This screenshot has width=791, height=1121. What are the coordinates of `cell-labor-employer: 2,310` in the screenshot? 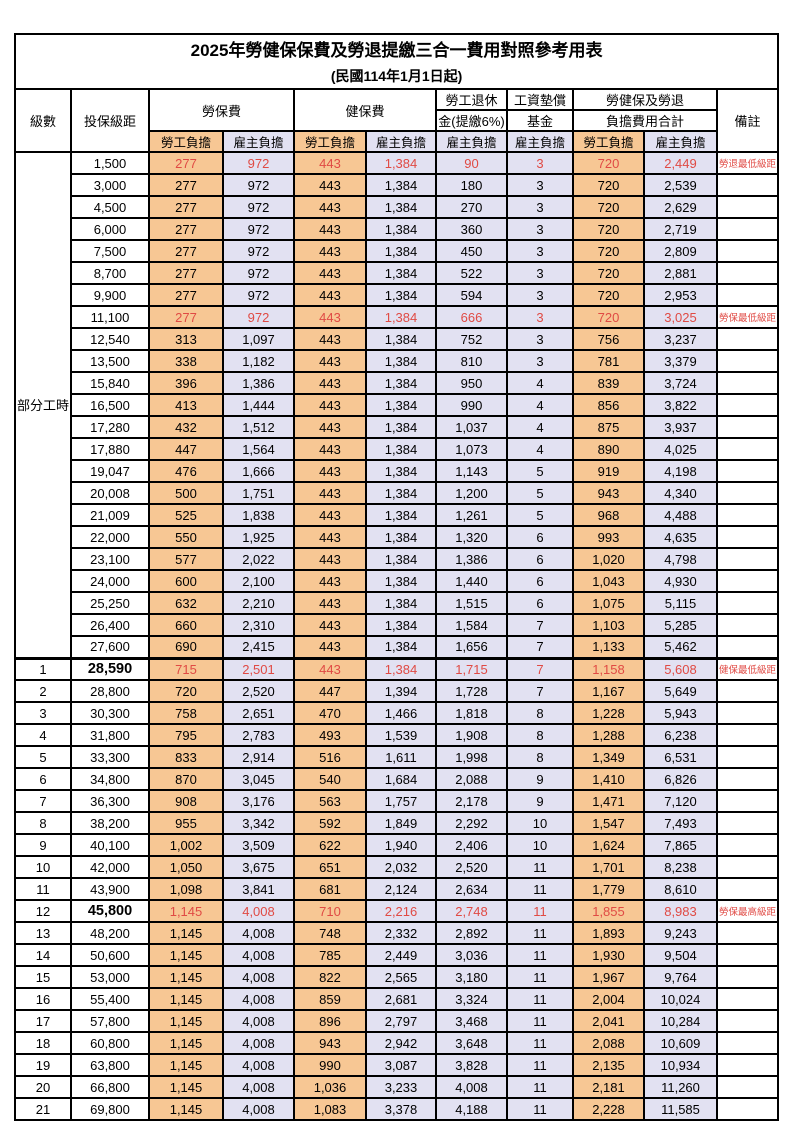 It's located at (258, 625).